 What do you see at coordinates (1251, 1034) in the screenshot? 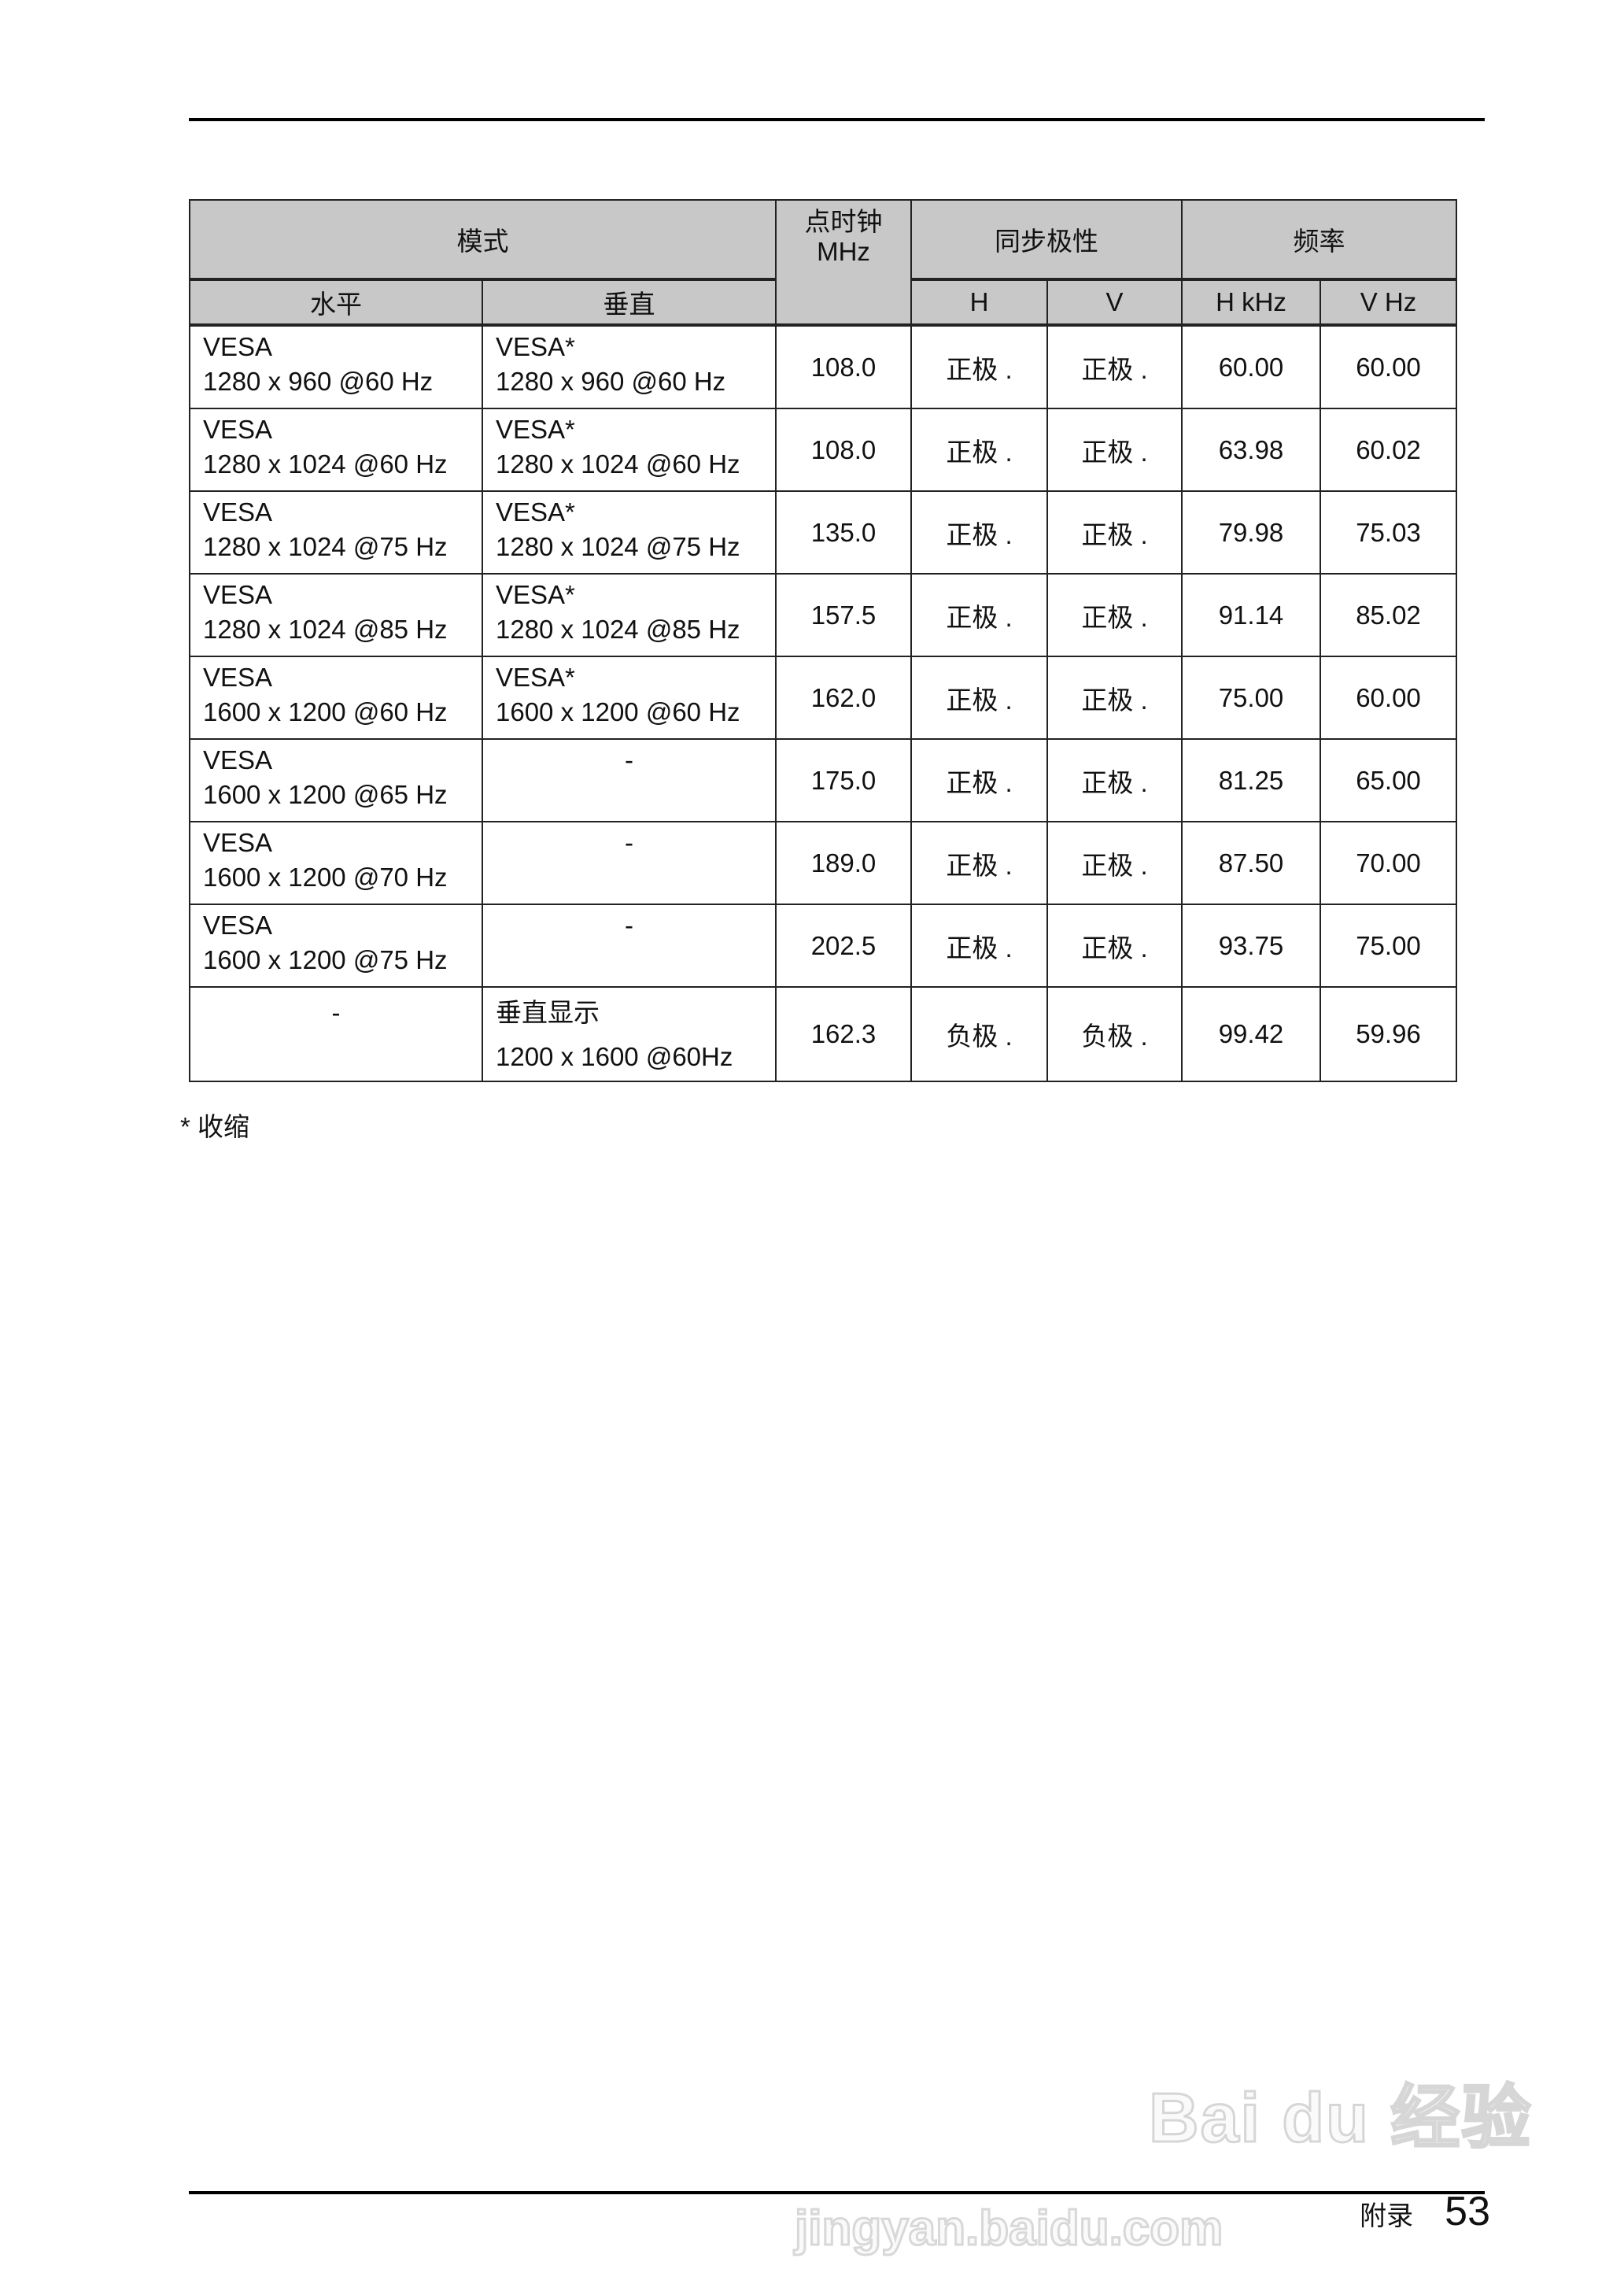
I see `h-khz-cell: 99.42` at bounding box center [1251, 1034].